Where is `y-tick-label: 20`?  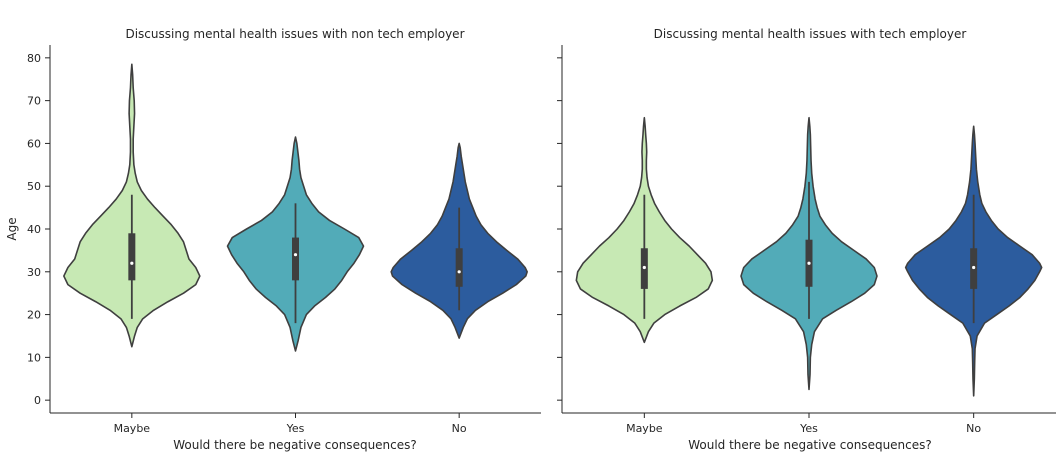 y-tick-label: 20 is located at coordinates (34, 315).